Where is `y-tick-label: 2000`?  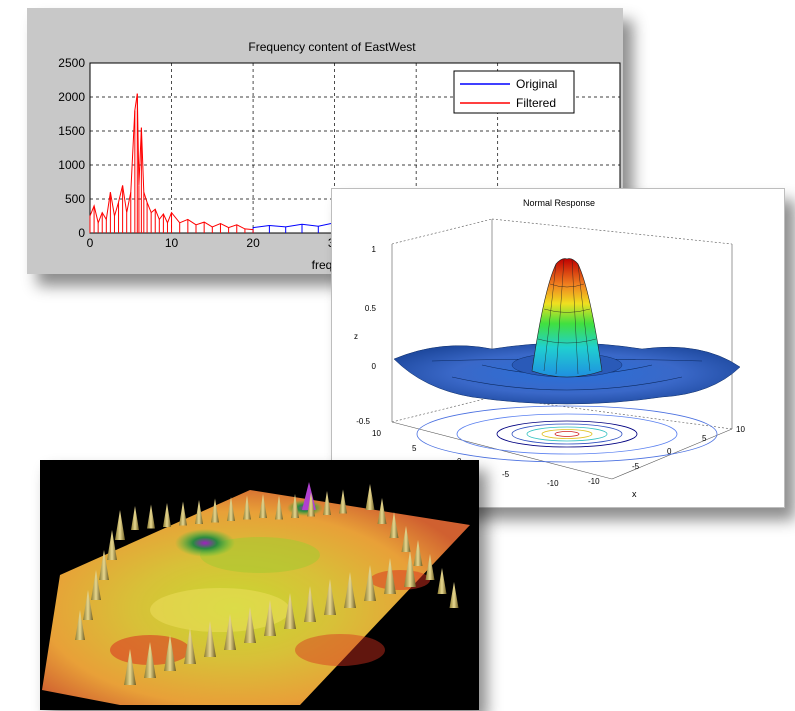 y-tick-label: 2000 is located at coordinates (71, 97).